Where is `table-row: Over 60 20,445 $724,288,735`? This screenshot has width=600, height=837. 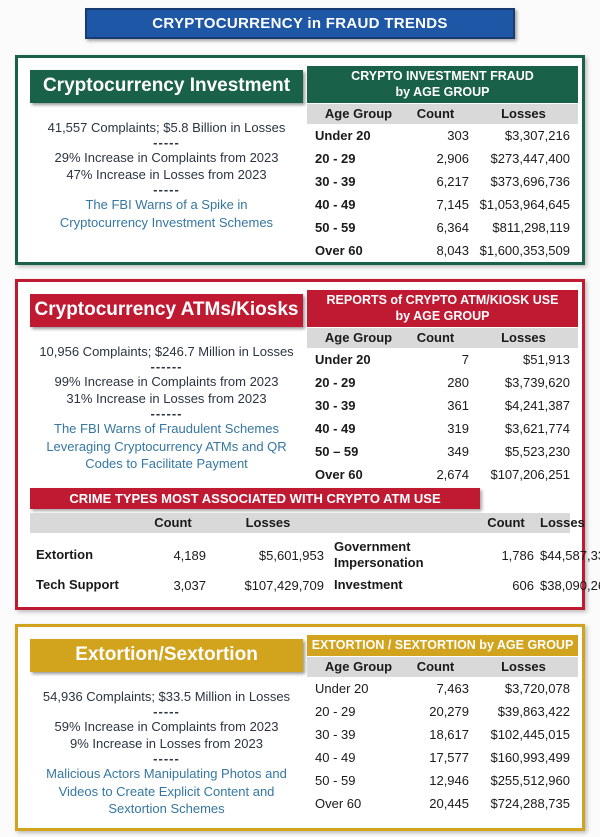 table-row: Over 60 20,445 $724,288,735 is located at coordinates (442, 803).